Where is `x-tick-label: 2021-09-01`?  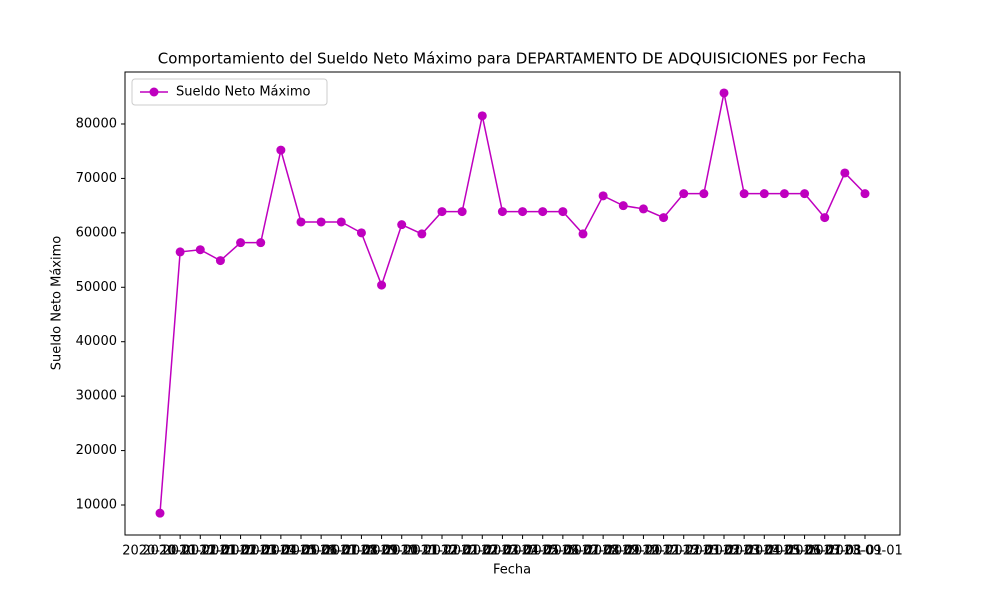 x-tick-label: 2021-09-01 is located at coordinates (382, 551).